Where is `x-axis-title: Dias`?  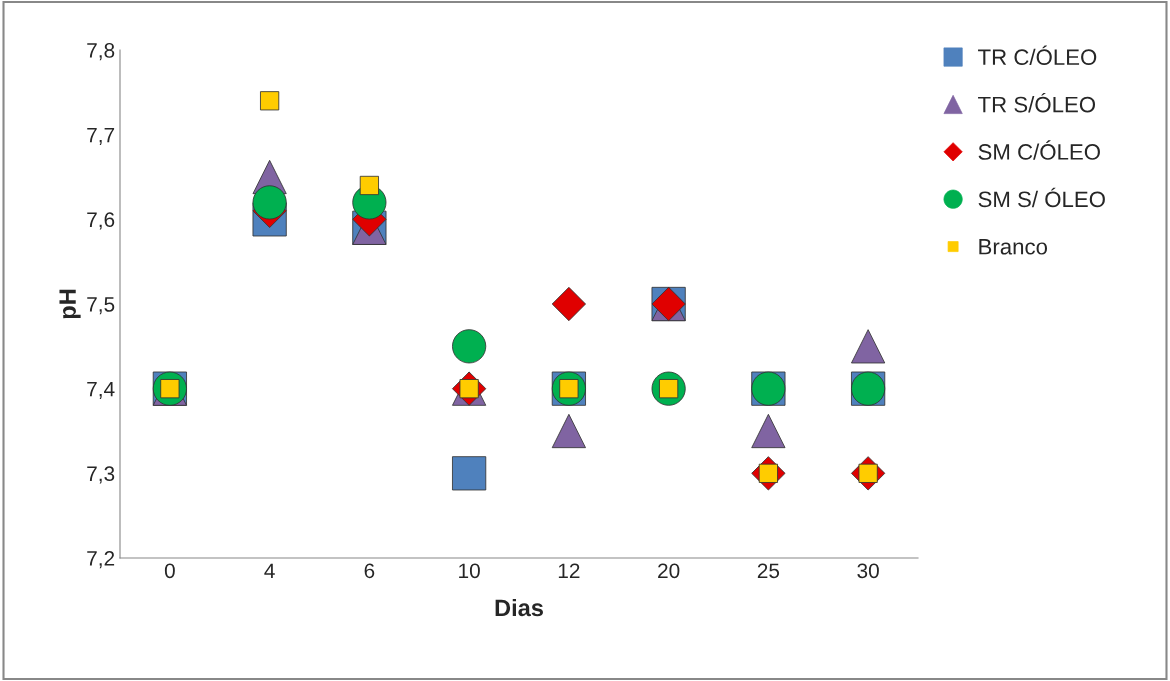
x-axis-title: Dias is located at coordinates (519, 607).